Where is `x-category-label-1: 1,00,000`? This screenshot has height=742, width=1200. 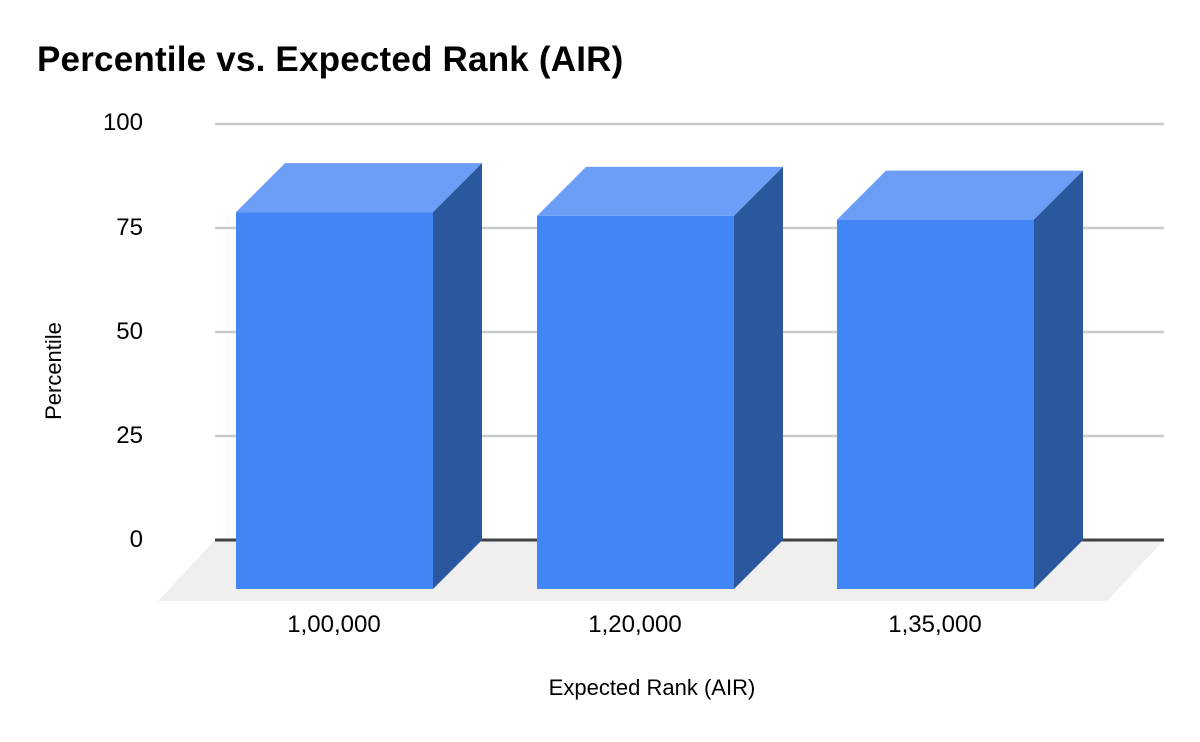 x-category-label-1: 1,00,000 is located at coordinates (334, 624).